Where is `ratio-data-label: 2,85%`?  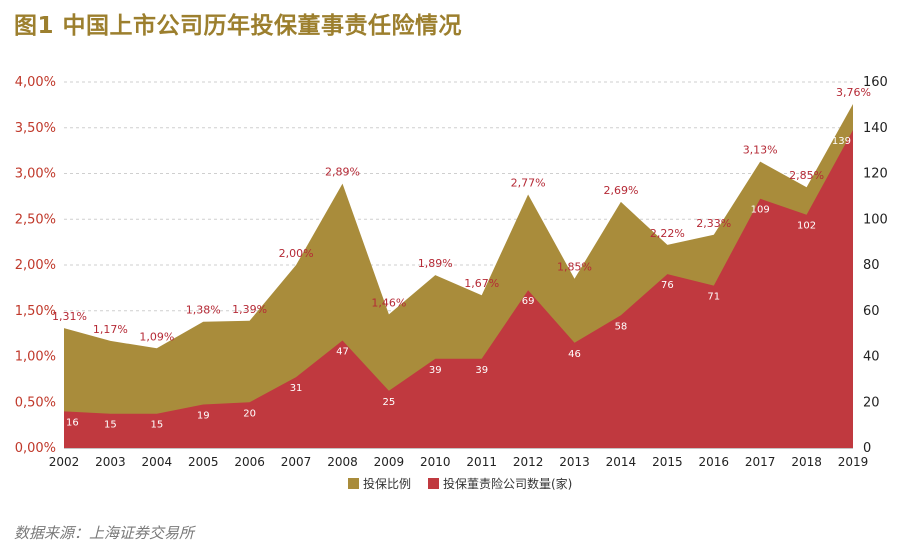
ratio-data-label: 2,85% is located at coordinates (806, 175).